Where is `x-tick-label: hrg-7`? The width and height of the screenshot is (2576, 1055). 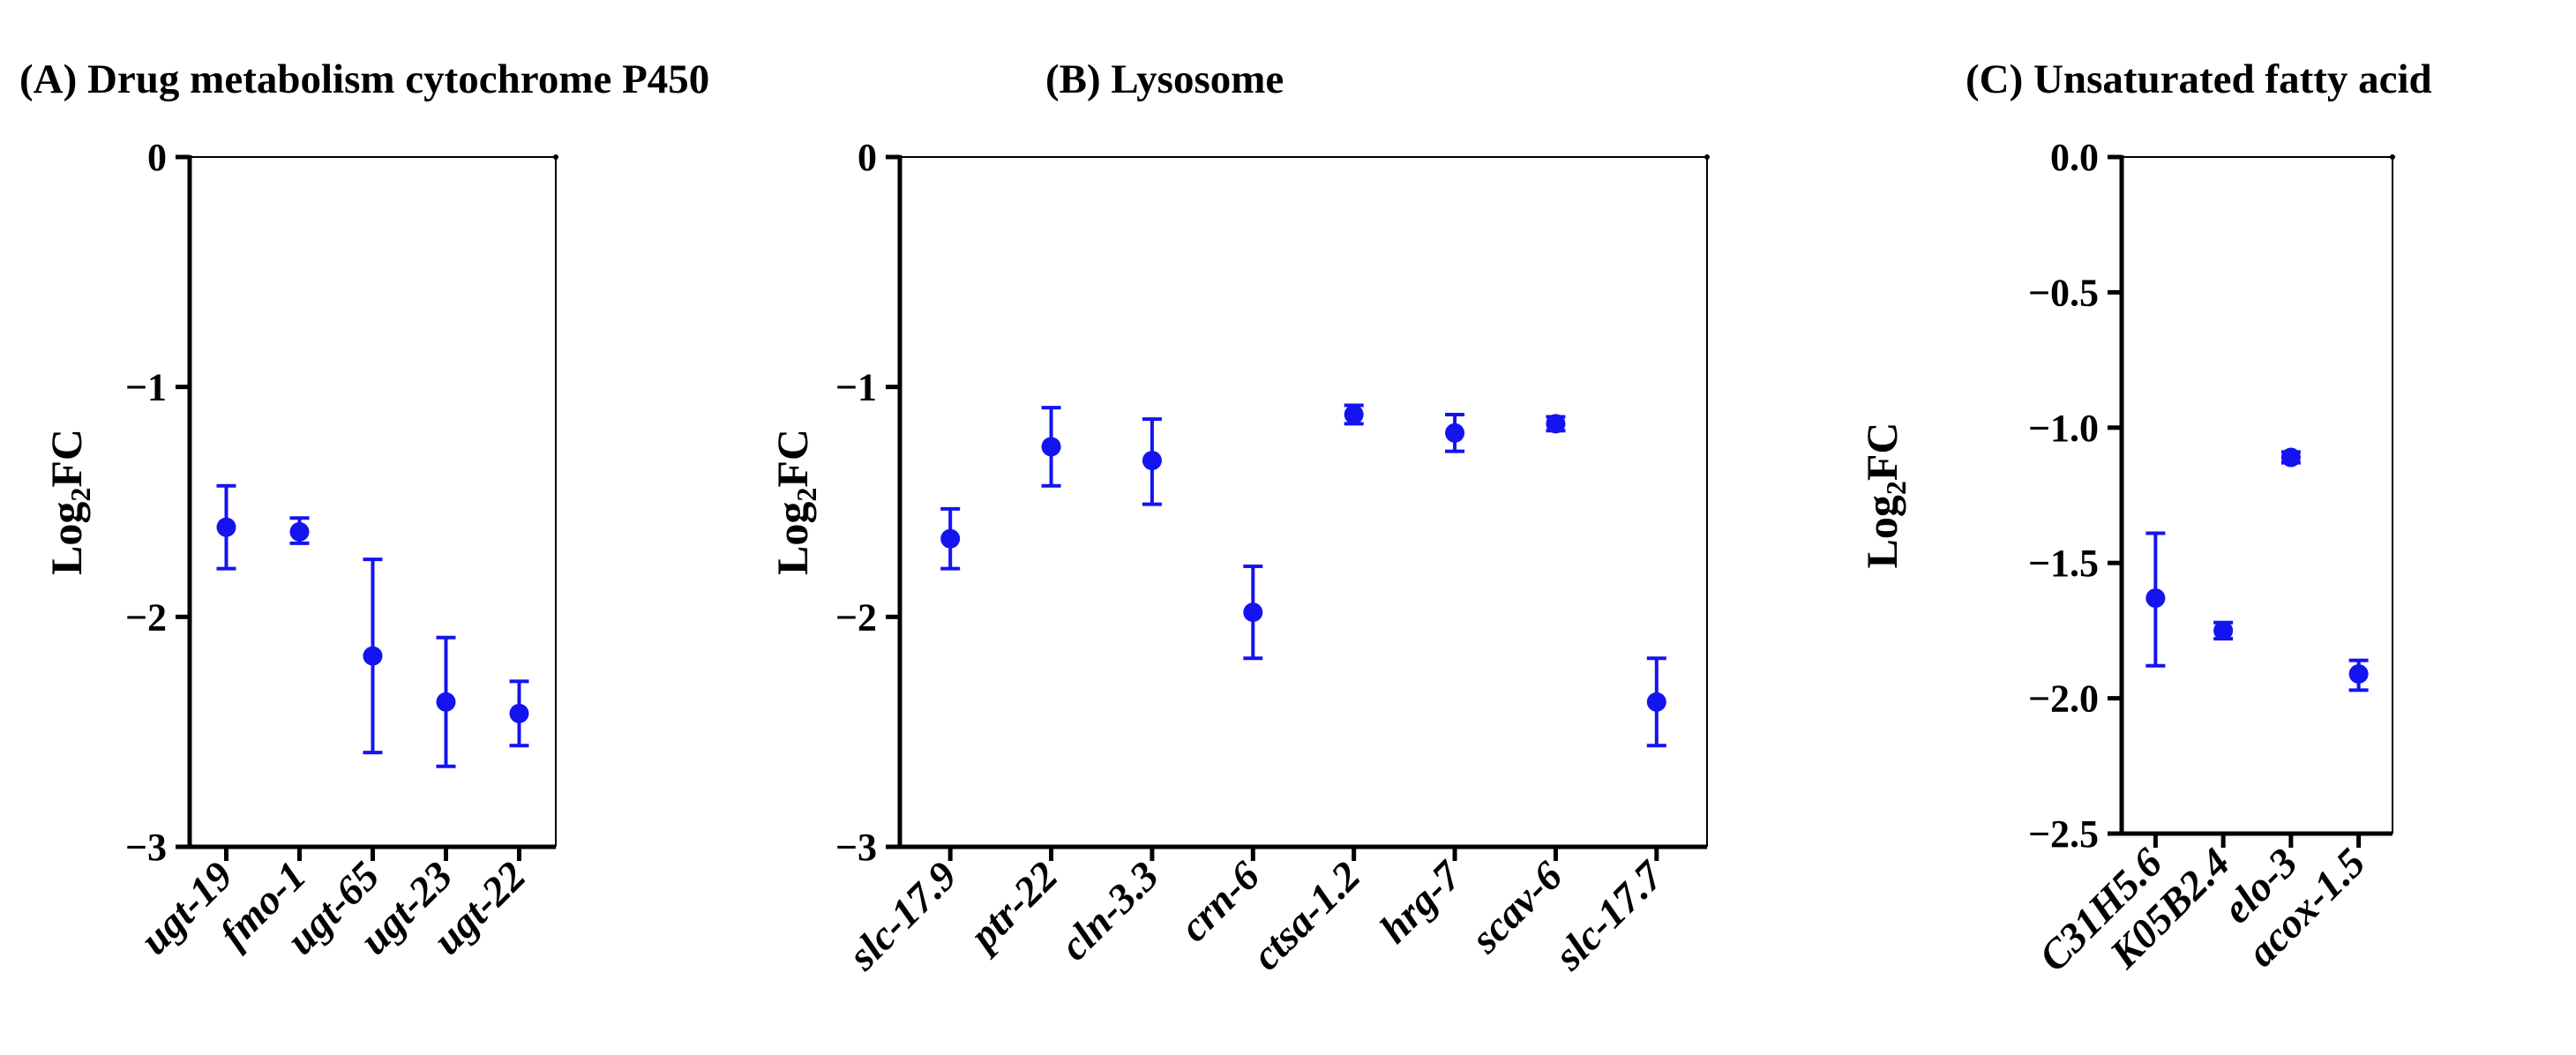 x-tick-label: hrg-7 is located at coordinates (1421, 901).